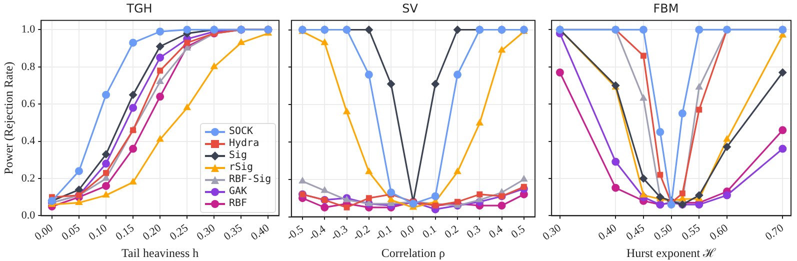  I want to click on legend-label: SOCK, so click(241, 132).